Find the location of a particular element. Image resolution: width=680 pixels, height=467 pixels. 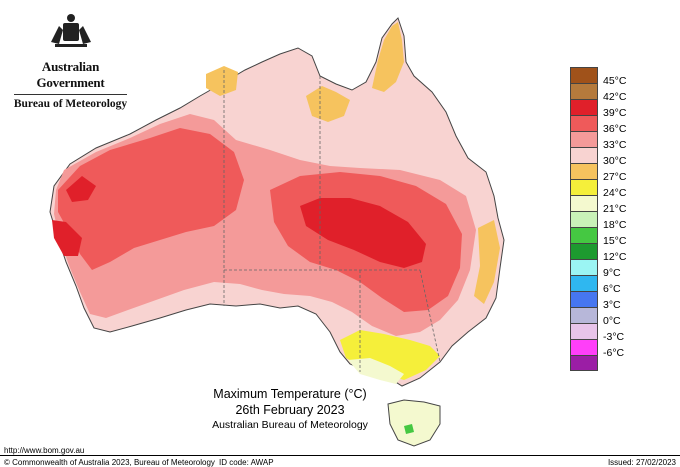

zone-21-victoria is located at coordinates (376, 371).